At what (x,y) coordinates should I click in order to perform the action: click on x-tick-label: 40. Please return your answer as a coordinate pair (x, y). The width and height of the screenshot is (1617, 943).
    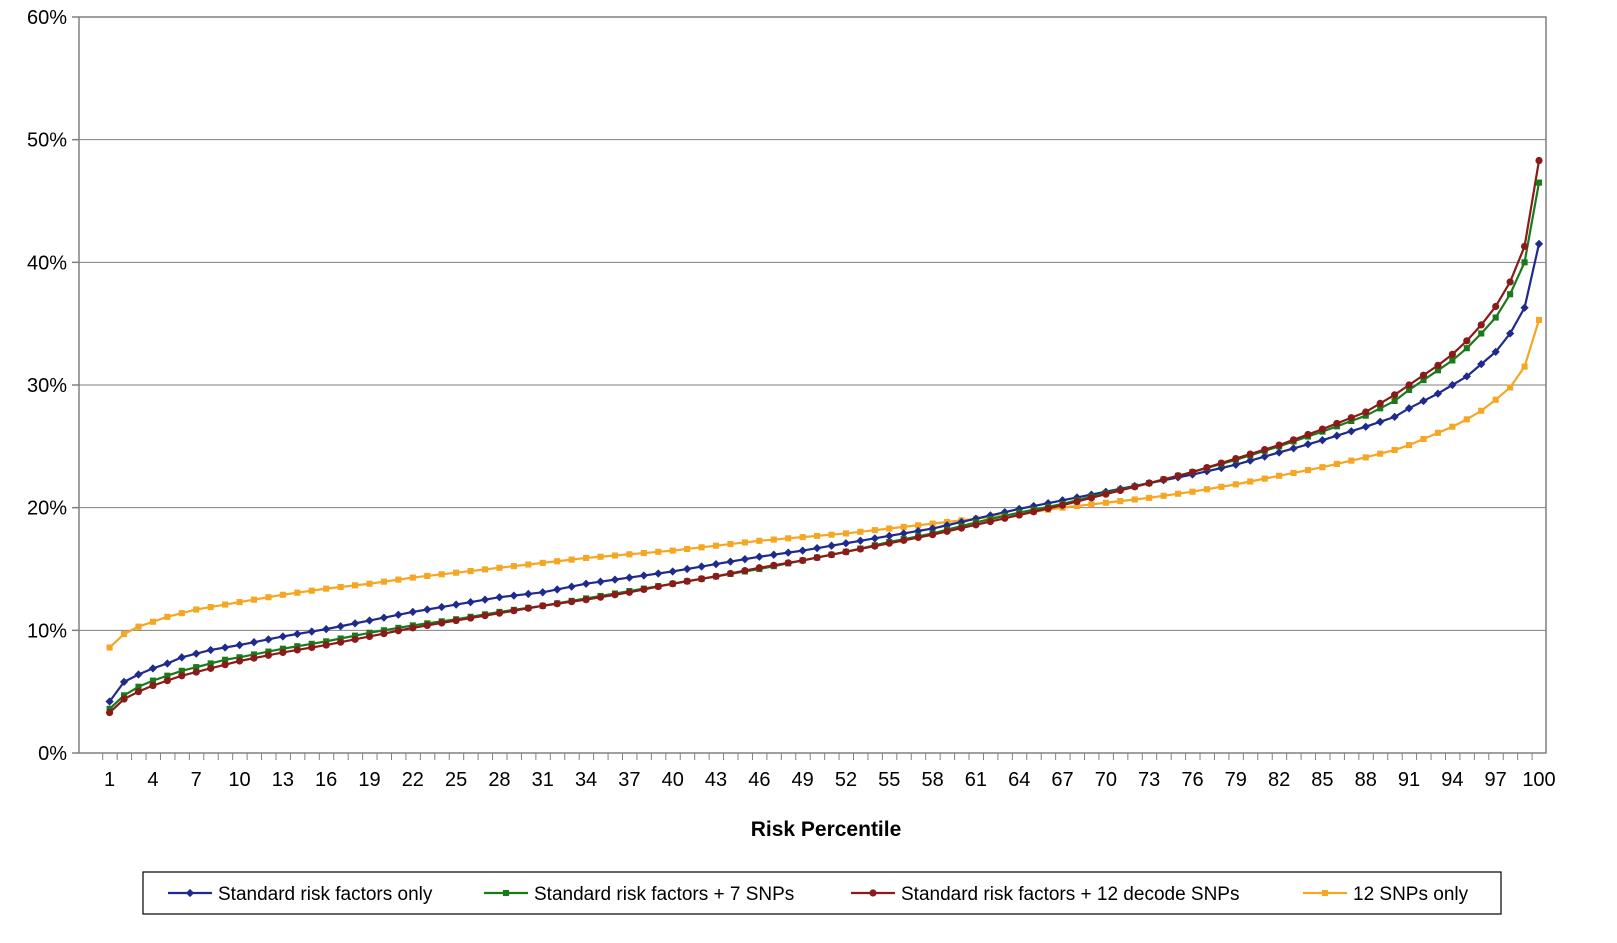
    Looking at the image, I should click on (673, 780).